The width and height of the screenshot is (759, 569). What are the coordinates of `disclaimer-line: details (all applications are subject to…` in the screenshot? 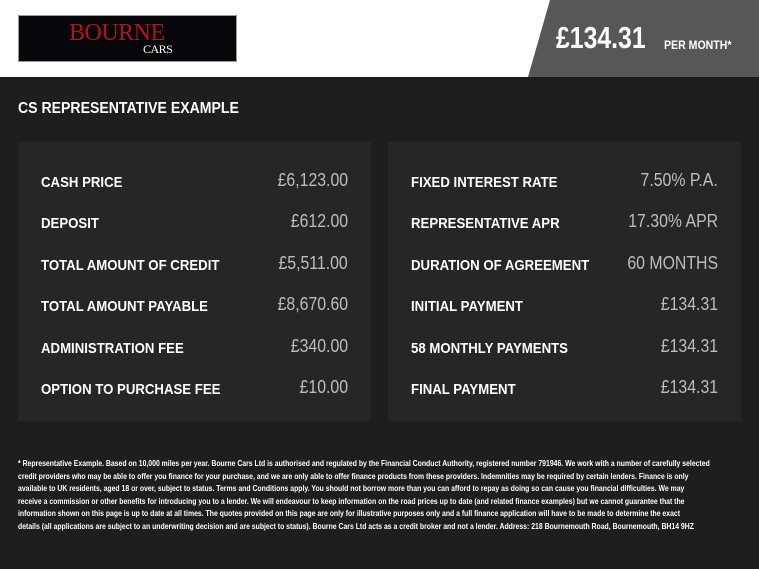 It's located at (356, 525).